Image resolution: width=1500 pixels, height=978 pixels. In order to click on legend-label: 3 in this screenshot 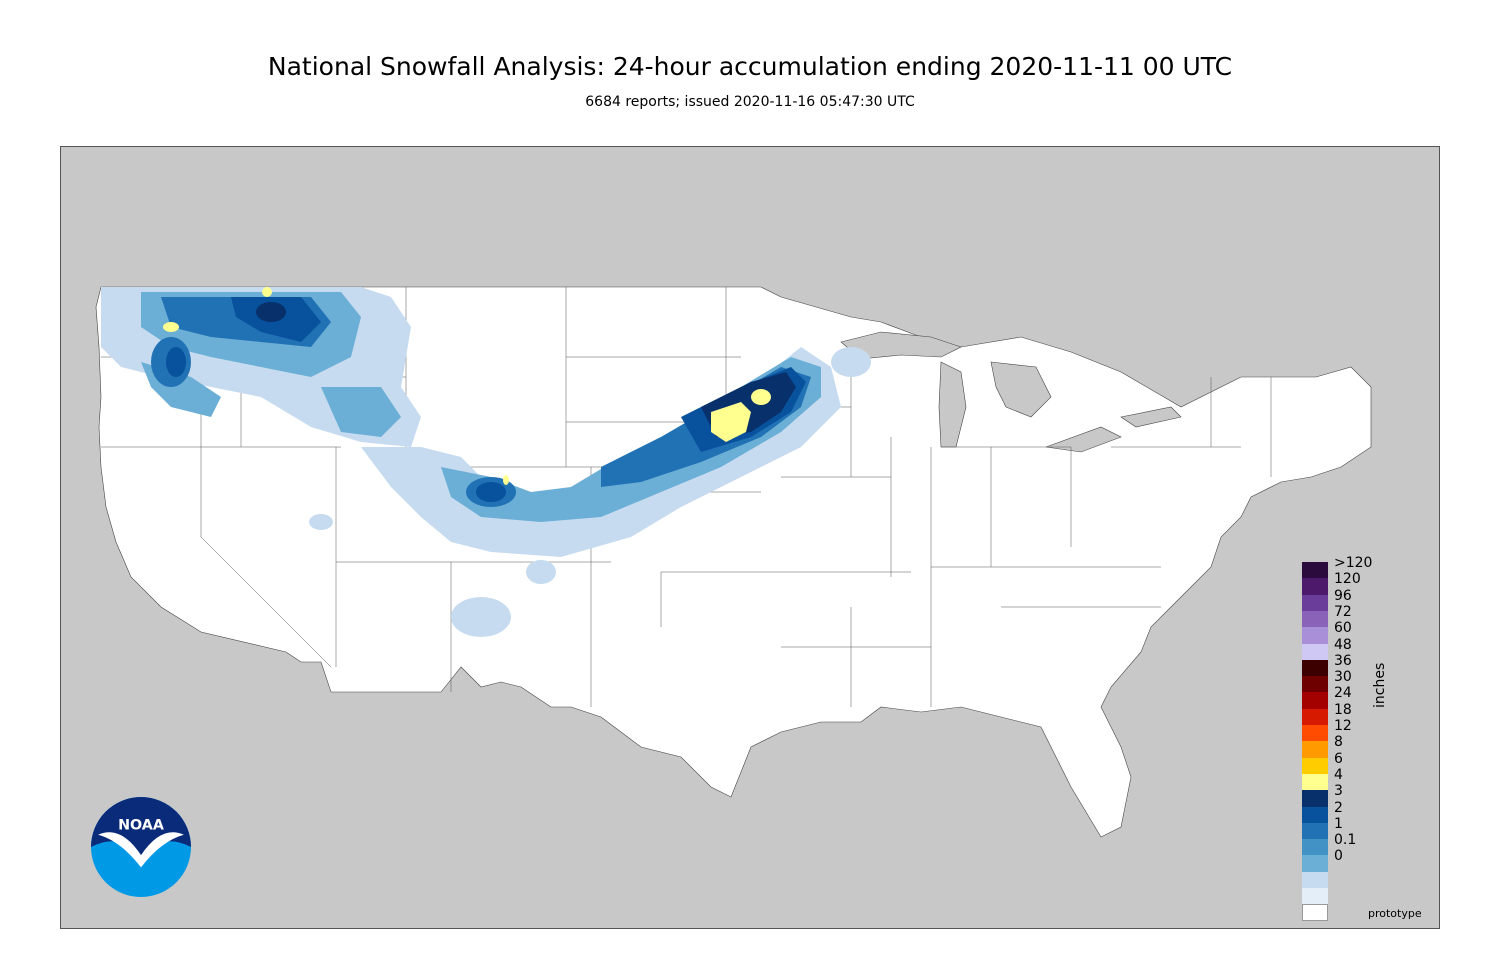, I will do `click(1338, 791)`.